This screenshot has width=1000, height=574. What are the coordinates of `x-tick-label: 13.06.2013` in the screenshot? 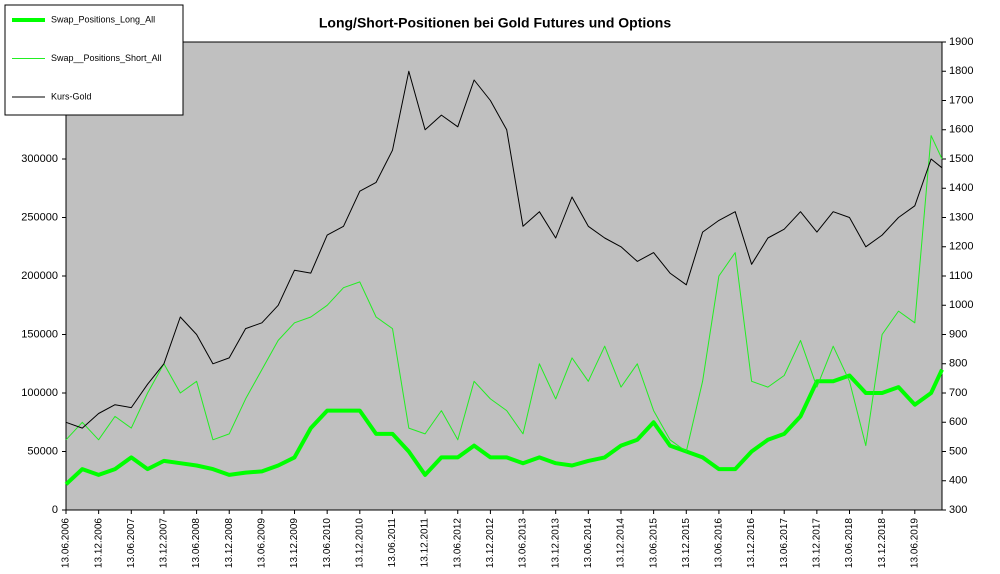 It's located at (523, 543).